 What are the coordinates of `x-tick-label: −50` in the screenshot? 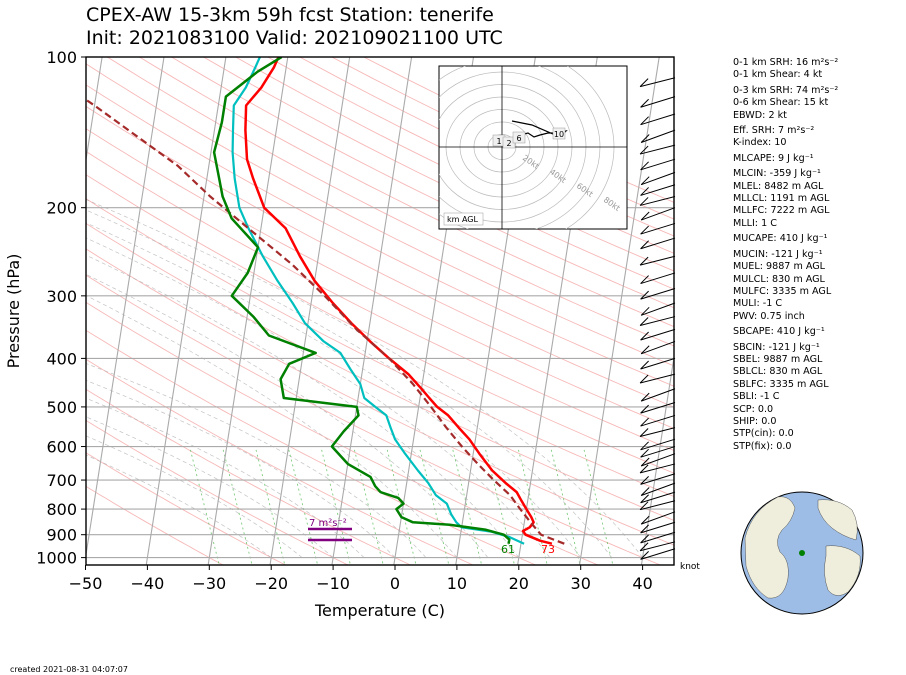 It's located at (86, 583).